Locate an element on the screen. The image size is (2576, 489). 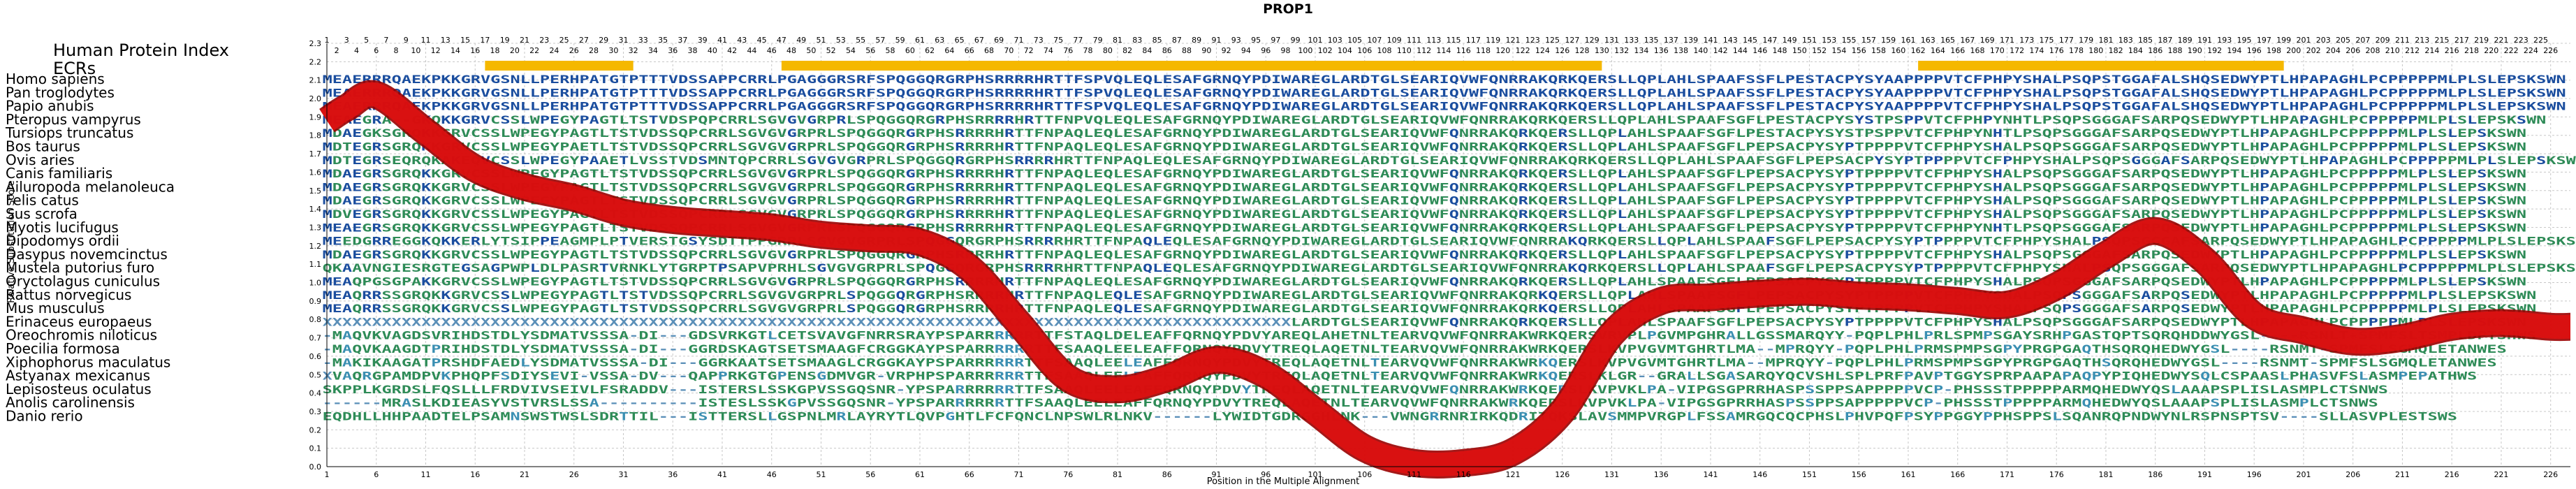
x-tick-label: 81 is located at coordinates (1117, 475).